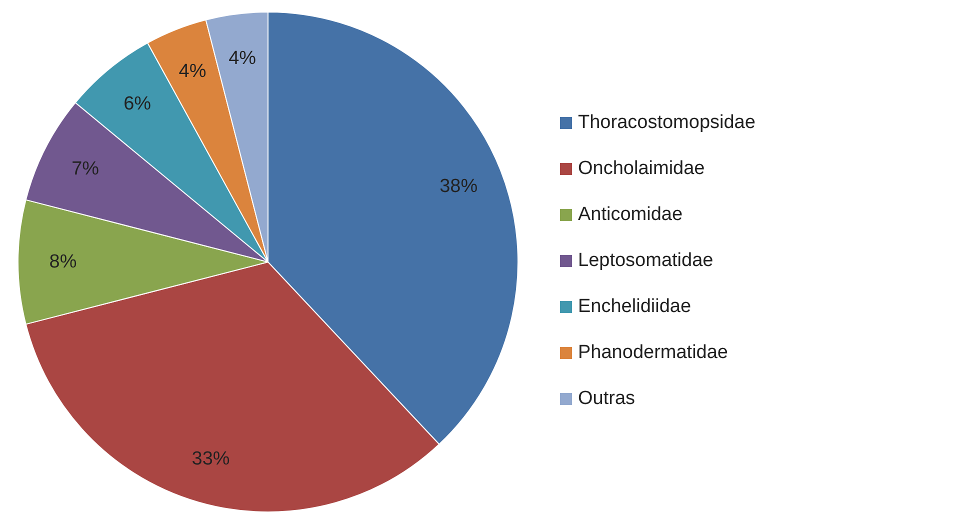  Describe the element at coordinates (459, 187) in the screenshot. I see `data-label: 38%` at that location.